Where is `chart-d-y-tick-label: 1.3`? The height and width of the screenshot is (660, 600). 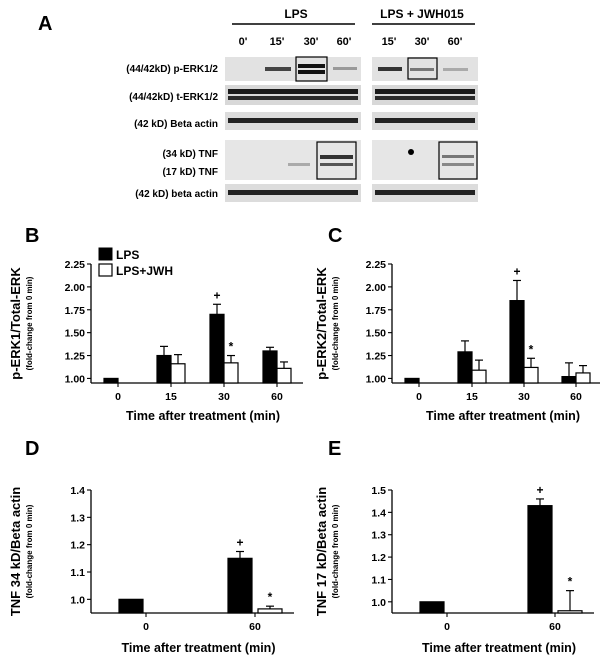 chart-d-y-tick-label: 1.3 is located at coordinates (77, 518).